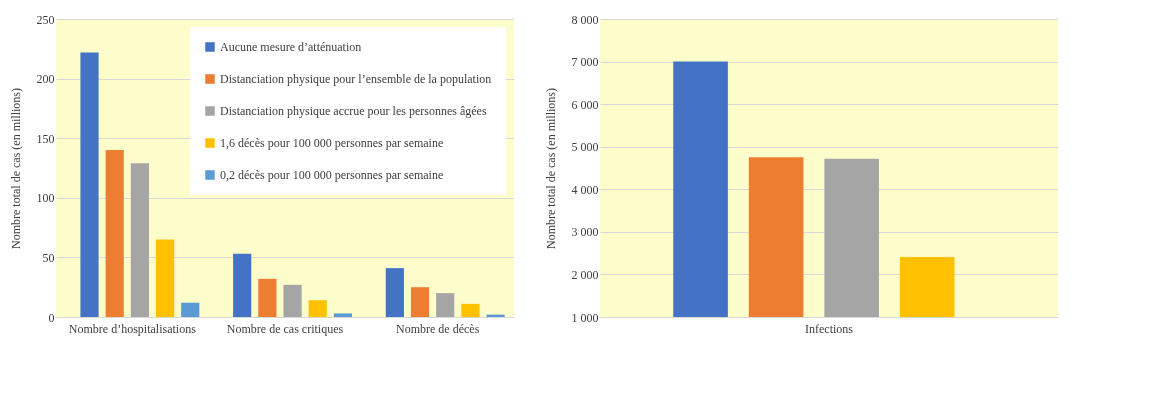 The height and width of the screenshot is (406, 1160). Describe the element at coordinates (132, 328) in the screenshot. I see `x-tick-label: Nombre d’hospitalisations` at that location.